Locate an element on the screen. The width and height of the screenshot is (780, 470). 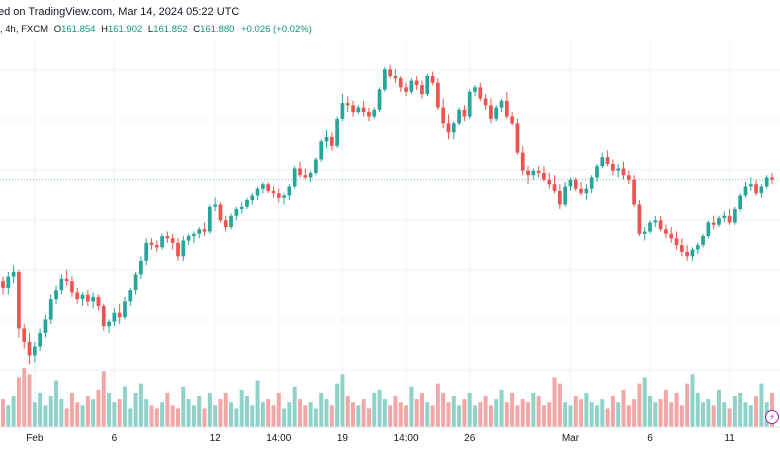
lightning-bolt-icon: ⚡︎ is located at coordinates (772, 417).